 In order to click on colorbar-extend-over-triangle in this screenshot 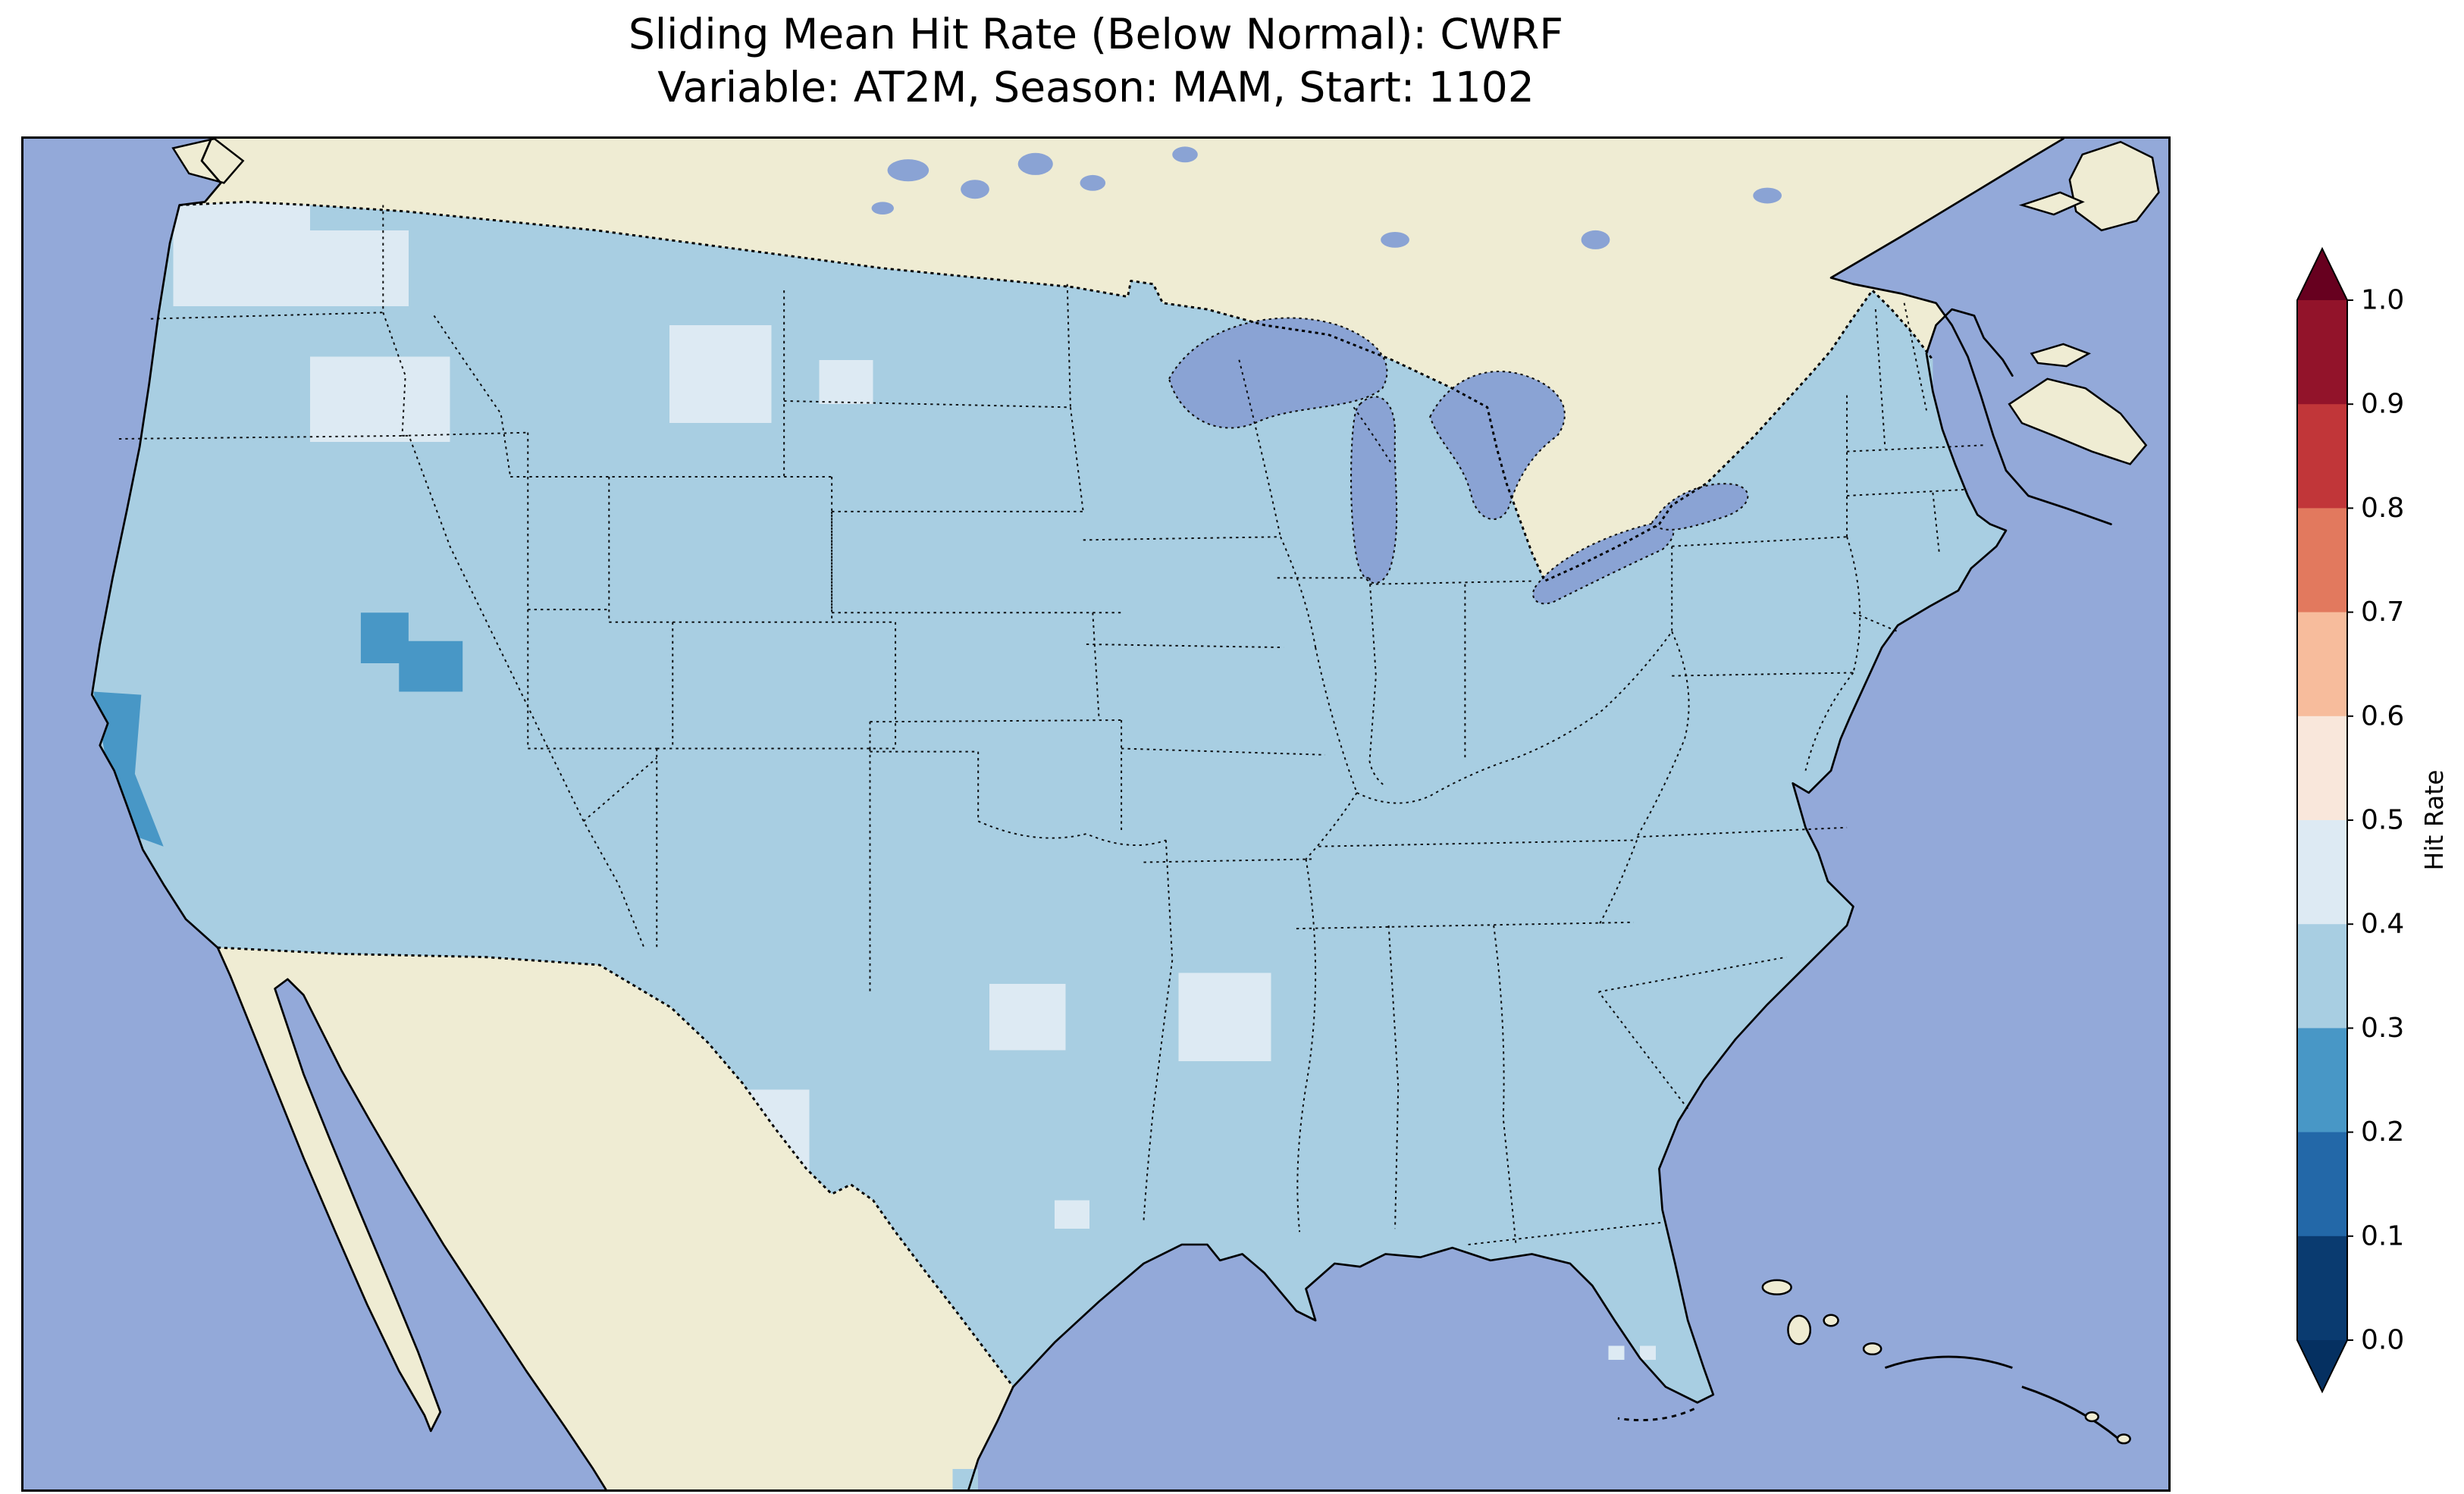, I will do `click(2322, 274)`.